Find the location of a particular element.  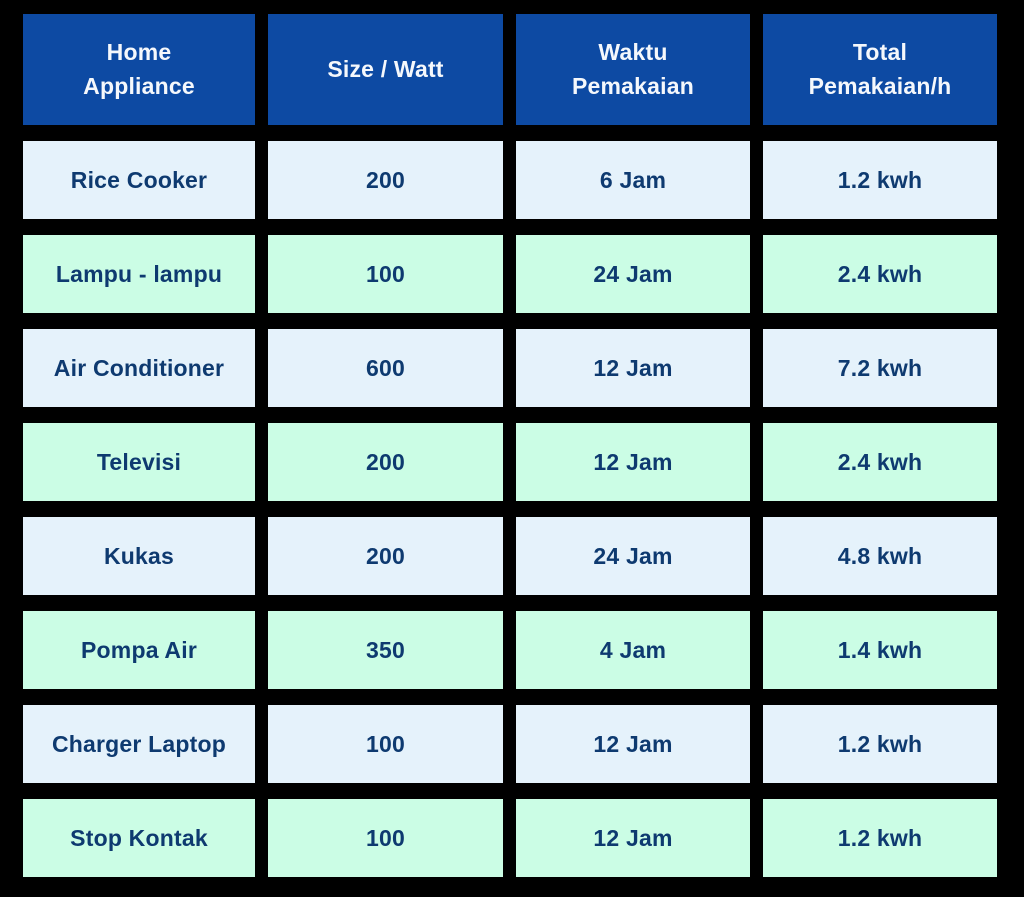

header-cell-home-appliance: Home Appliance is located at coordinates (139, 69).